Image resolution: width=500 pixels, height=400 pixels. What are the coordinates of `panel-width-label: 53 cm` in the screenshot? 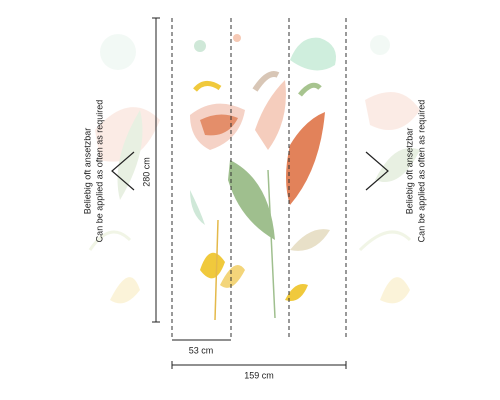 It's located at (201, 350).